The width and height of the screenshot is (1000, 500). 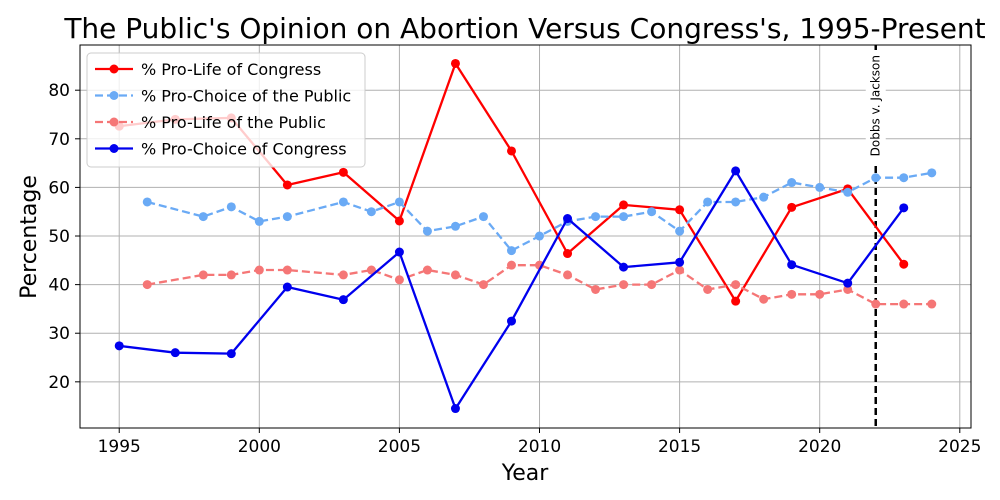 I want to click on x-tick-label: 2005, so click(x=399, y=447).